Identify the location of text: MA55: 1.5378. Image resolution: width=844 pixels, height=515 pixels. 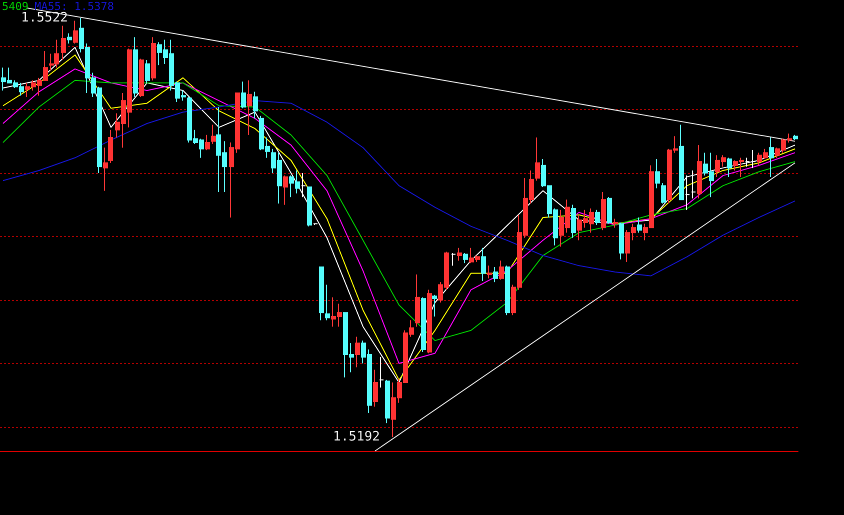
(74, 6).